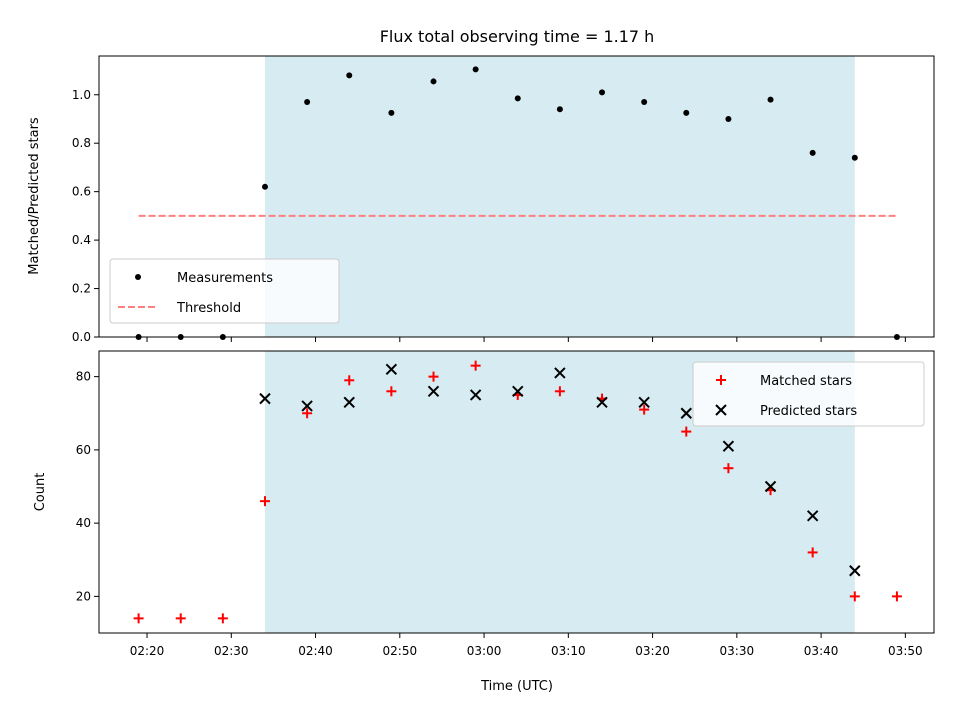 Image resolution: width=960 pixels, height=720 pixels. Describe the element at coordinates (905, 651) in the screenshot. I see `x-tick-label: 03:50` at that location.